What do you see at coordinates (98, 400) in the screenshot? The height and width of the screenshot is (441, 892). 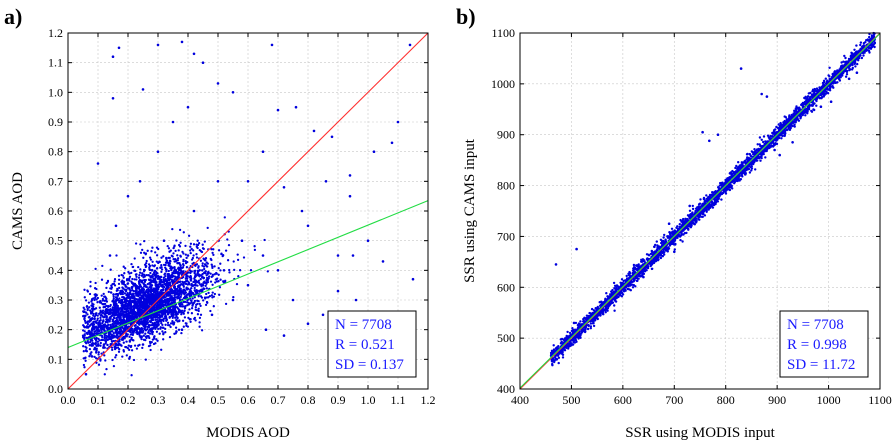 I see `a-xtick-label: 0.1` at bounding box center [98, 400].